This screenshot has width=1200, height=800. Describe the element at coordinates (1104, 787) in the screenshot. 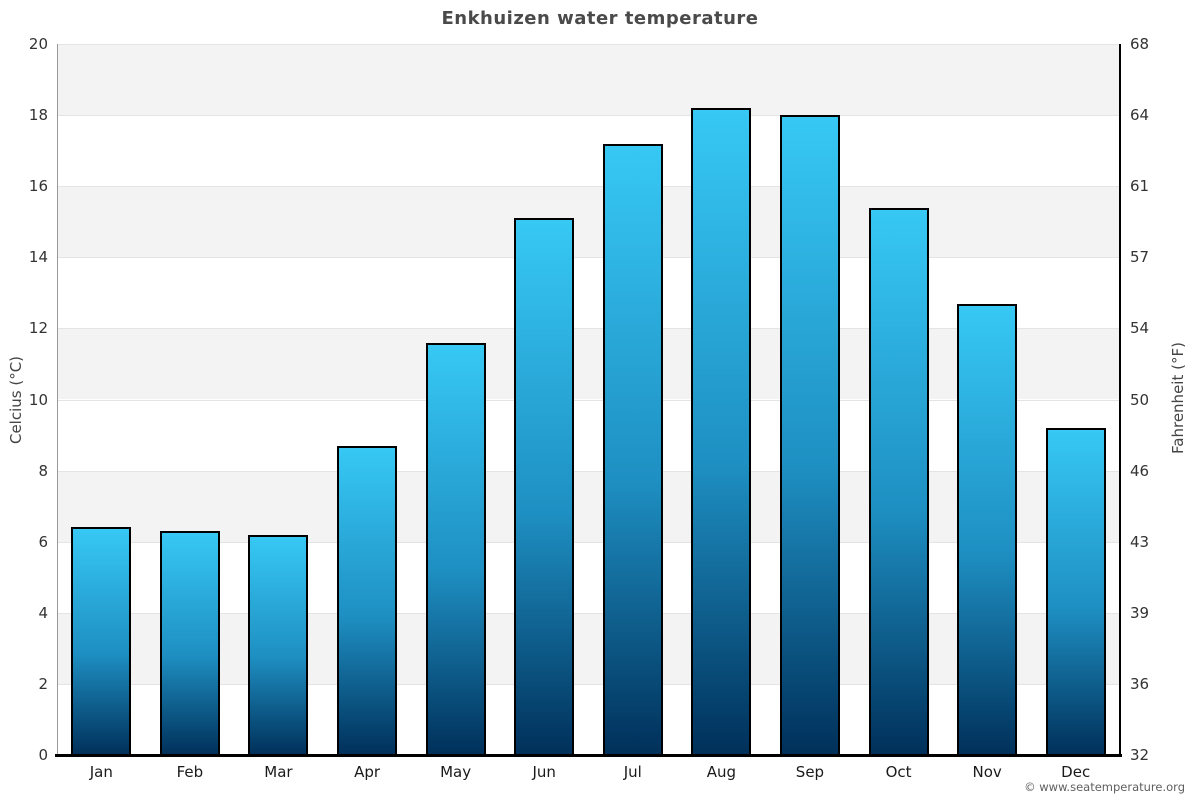

I see `copyright-text: © www.seatemperature.org` at that location.